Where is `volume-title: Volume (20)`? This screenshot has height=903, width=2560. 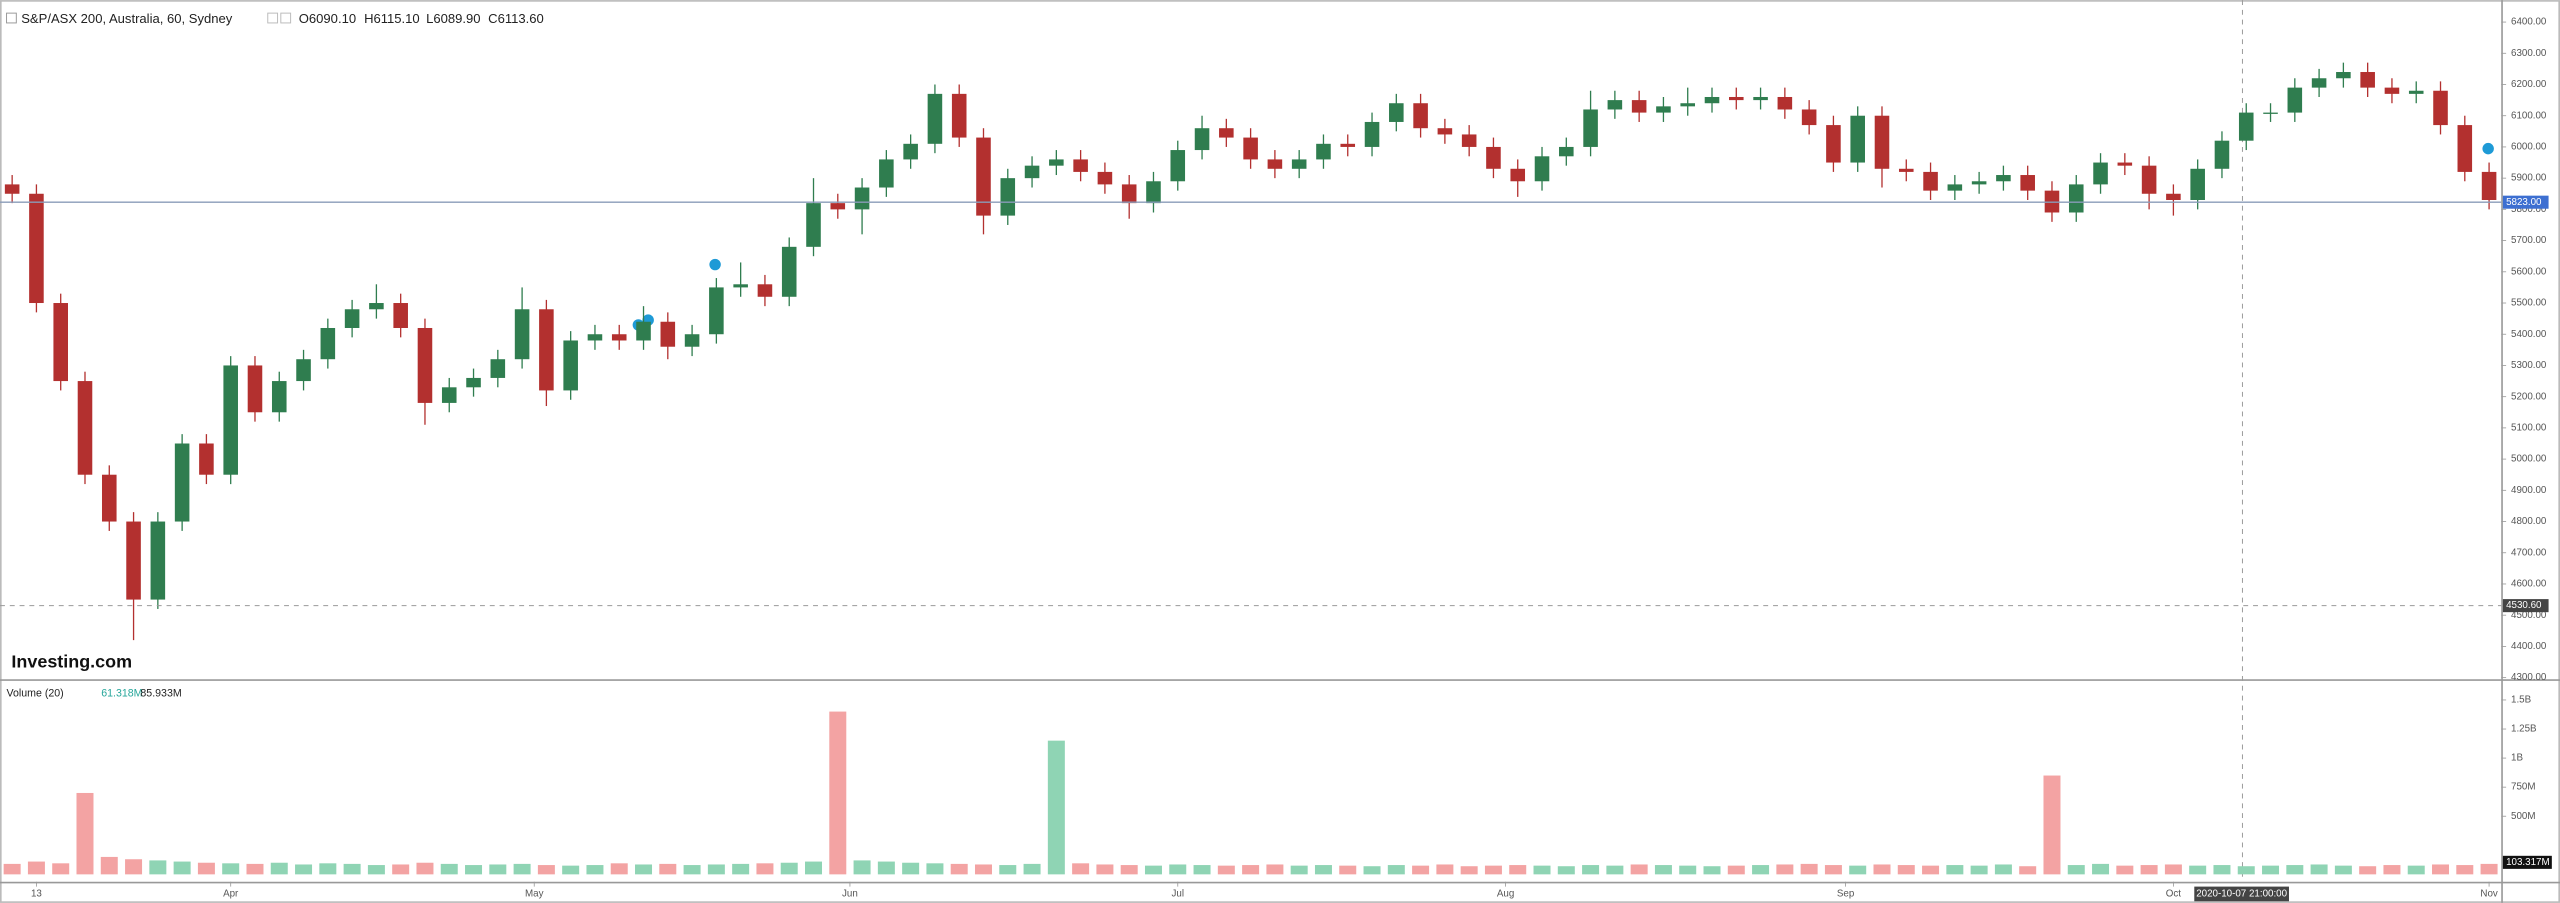 volume-title: Volume (20) is located at coordinates (35, 694).